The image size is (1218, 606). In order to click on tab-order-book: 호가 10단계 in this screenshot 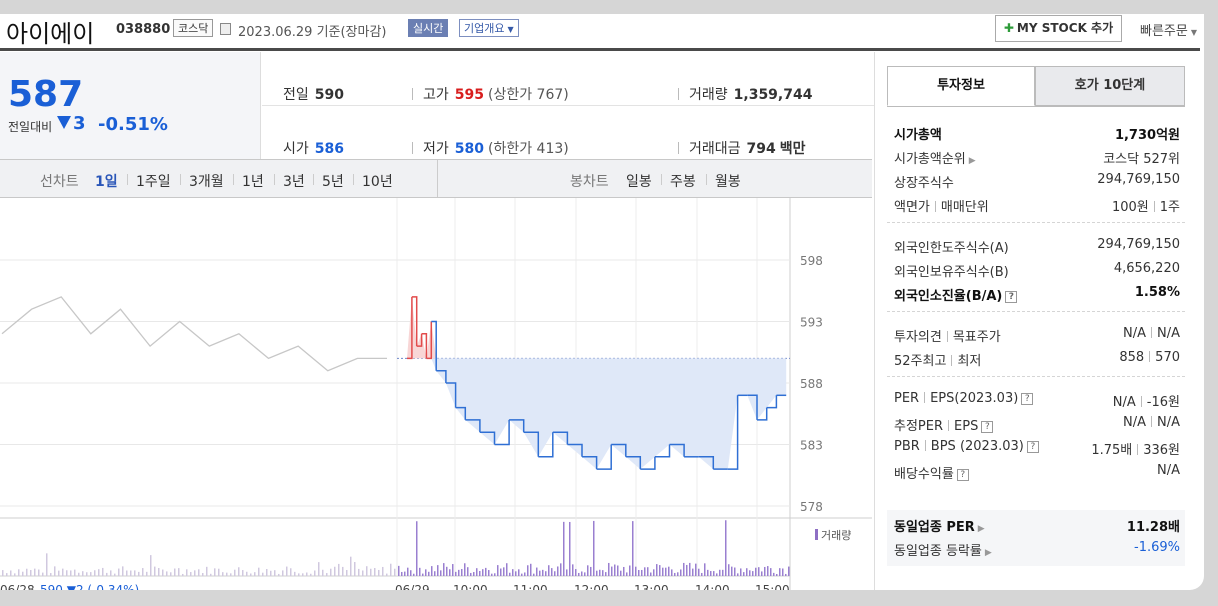, I will do `click(1110, 86)`.